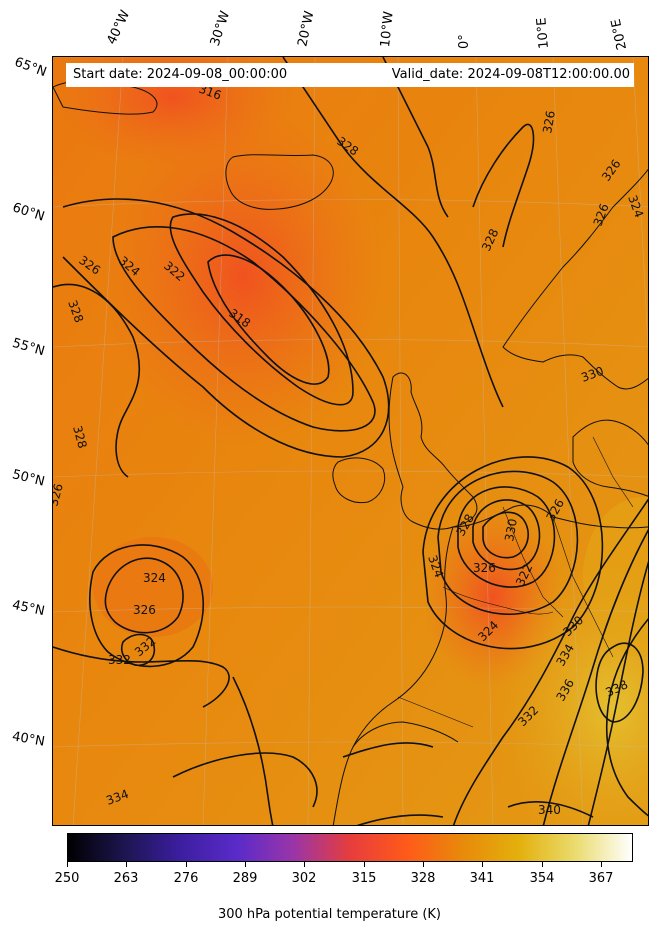  What do you see at coordinates (30, 67) in the screenshot?
I see `lat-label-65n: 65°N` at bounding box center [30, 67].